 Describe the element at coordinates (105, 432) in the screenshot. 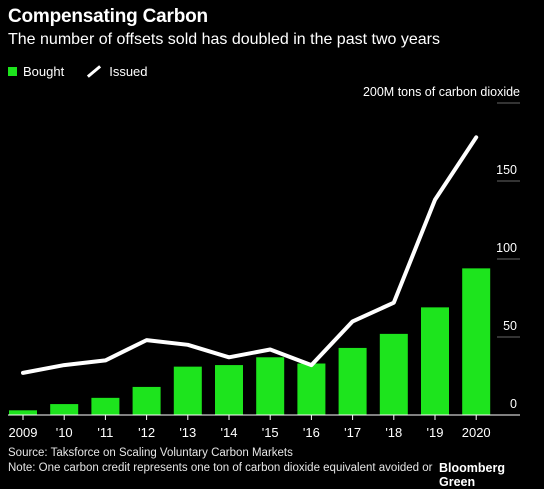

I see `x-tick-label: '11` at that location.